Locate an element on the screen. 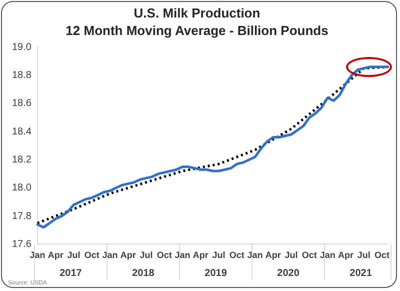 The height and width of the screenshot is (291, 400). y-tick-label: 18.2 is located at coordinates (22, 160).